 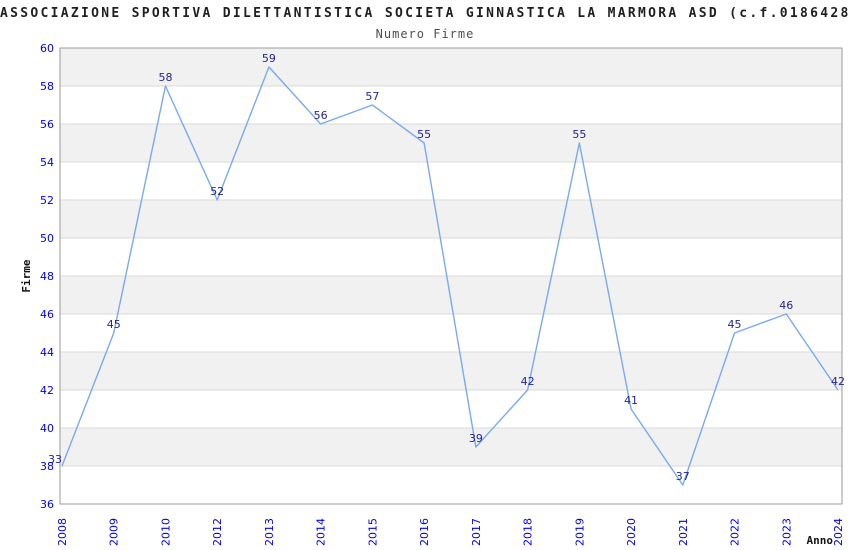 I want to click on x-tick-label: 2020, so click(x=631, y=532).